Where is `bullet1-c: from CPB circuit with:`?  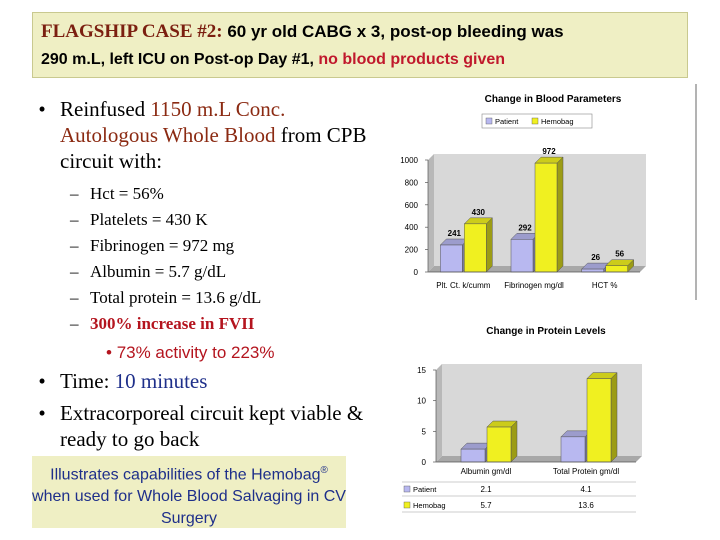 bullet1-c: from CPB circuit with: is located at coordinates (213, 148).